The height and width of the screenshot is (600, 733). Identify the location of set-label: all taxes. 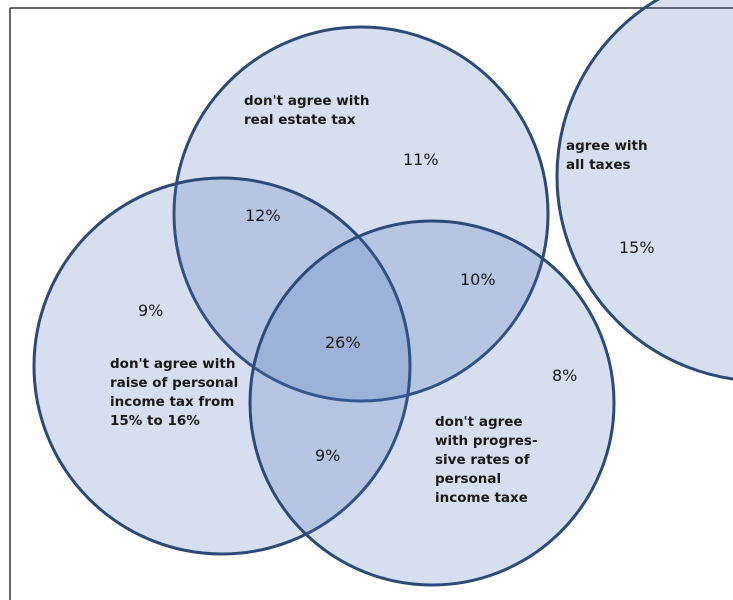
(598, 165).